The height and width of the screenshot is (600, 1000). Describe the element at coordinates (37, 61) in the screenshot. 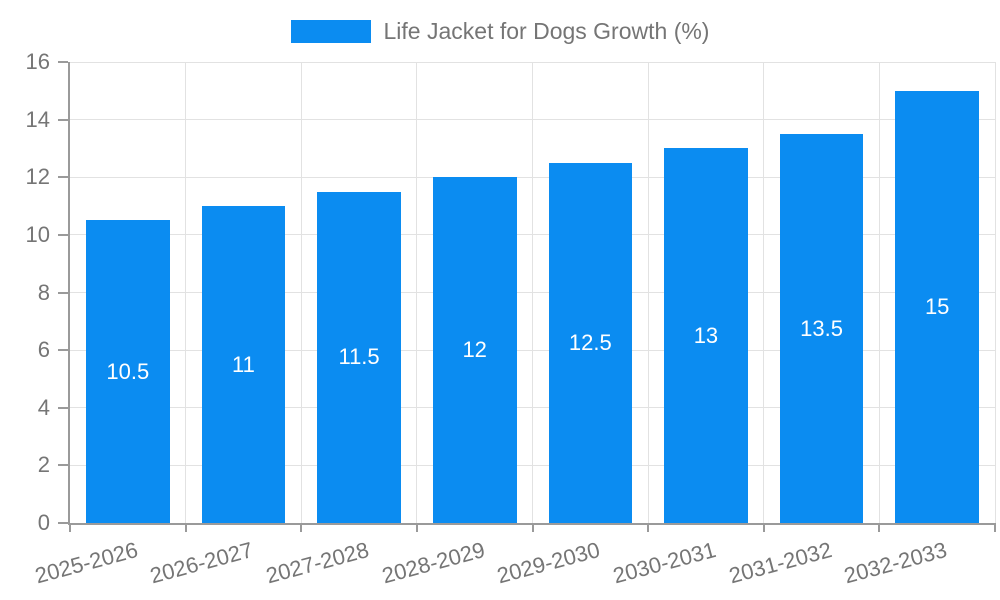

I see `y-axis-label: 16` at that location.